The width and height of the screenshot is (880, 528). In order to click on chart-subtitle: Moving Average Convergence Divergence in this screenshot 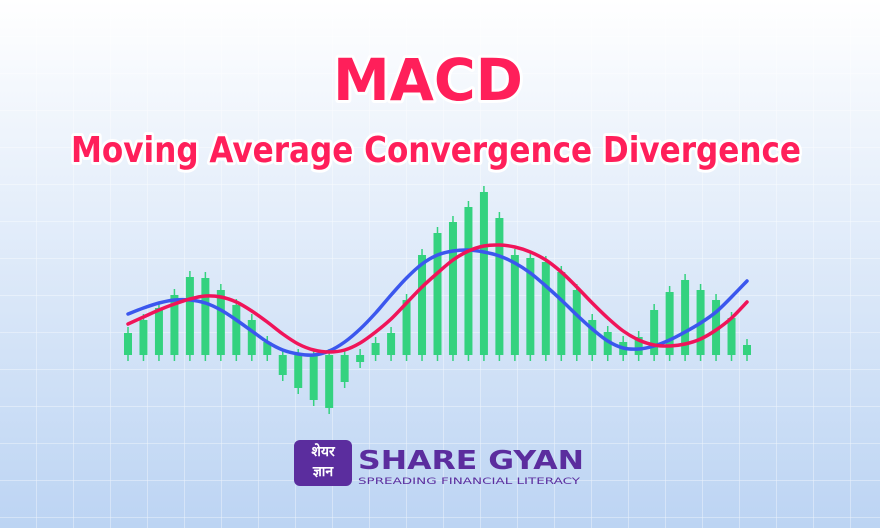, I will do `click(436, 150)`.